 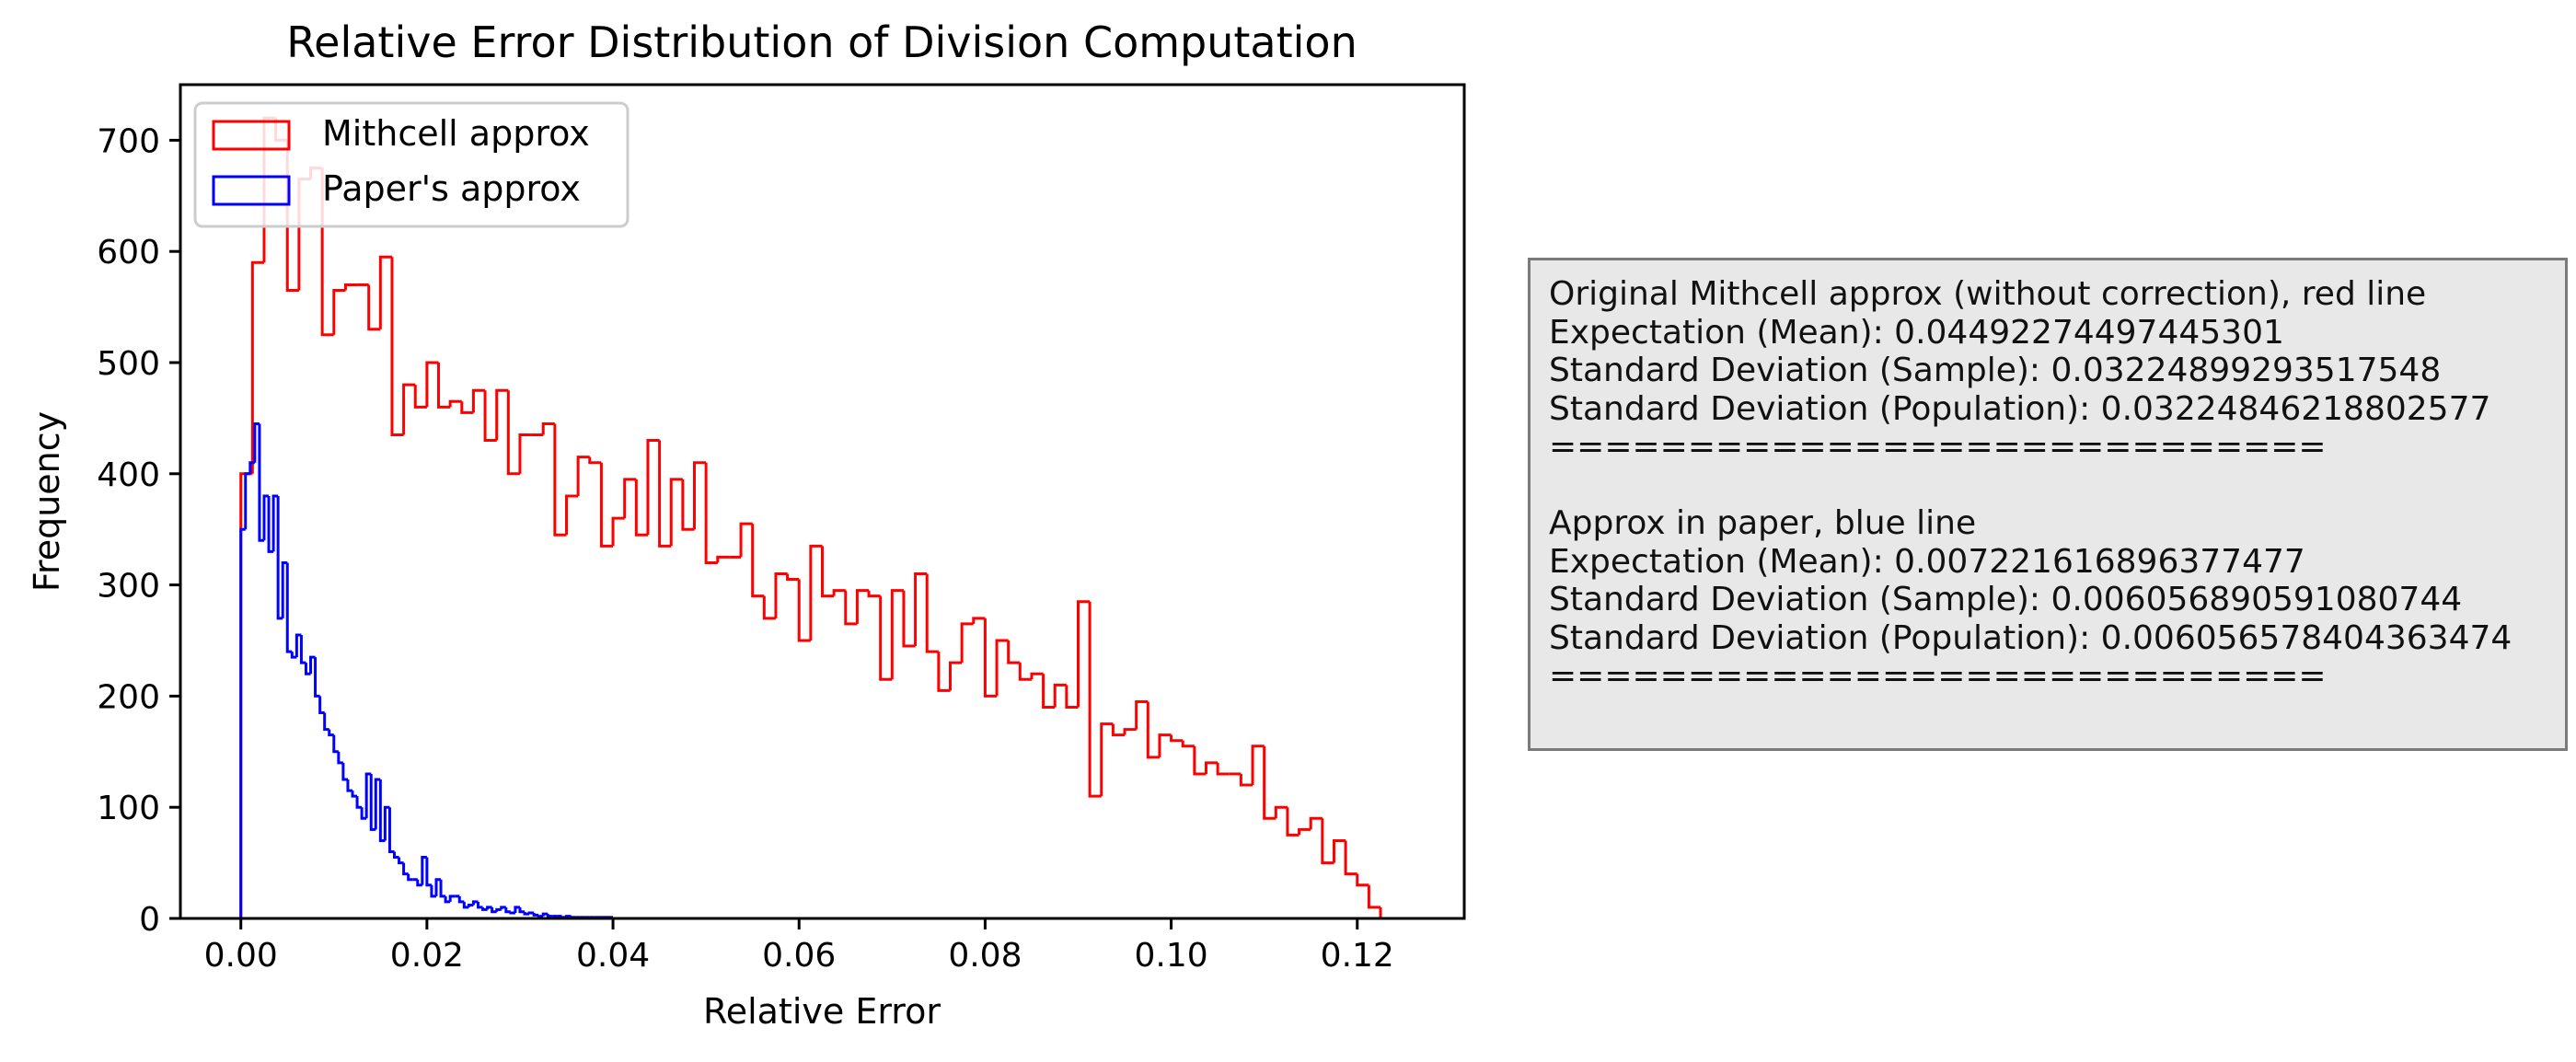 I want to click on y-tick-label: 0, so click(x=150, y=920).